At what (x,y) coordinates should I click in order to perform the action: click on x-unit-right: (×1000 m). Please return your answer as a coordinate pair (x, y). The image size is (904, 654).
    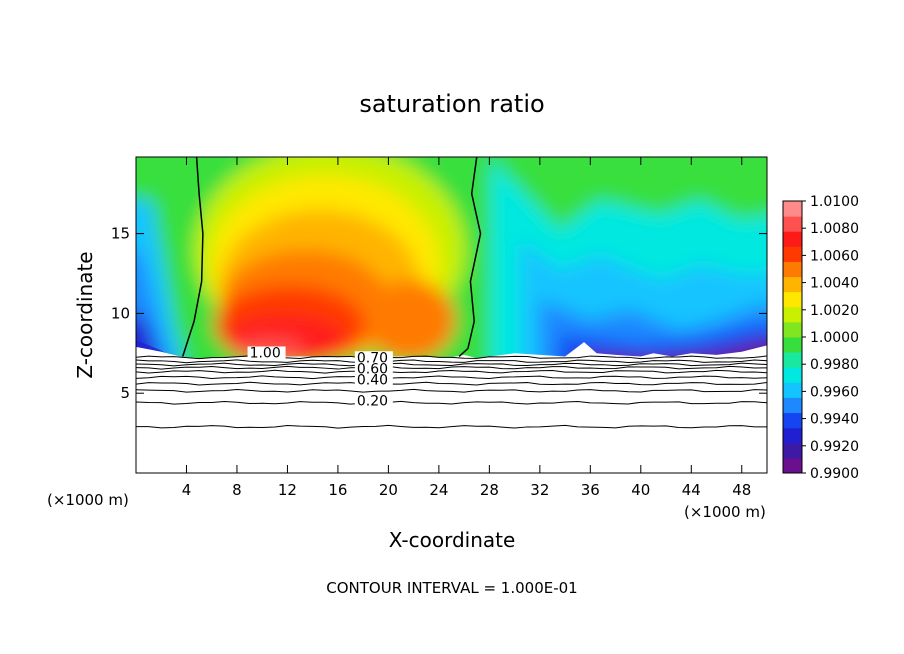
    Looking at the image, I should click on (725, 512).